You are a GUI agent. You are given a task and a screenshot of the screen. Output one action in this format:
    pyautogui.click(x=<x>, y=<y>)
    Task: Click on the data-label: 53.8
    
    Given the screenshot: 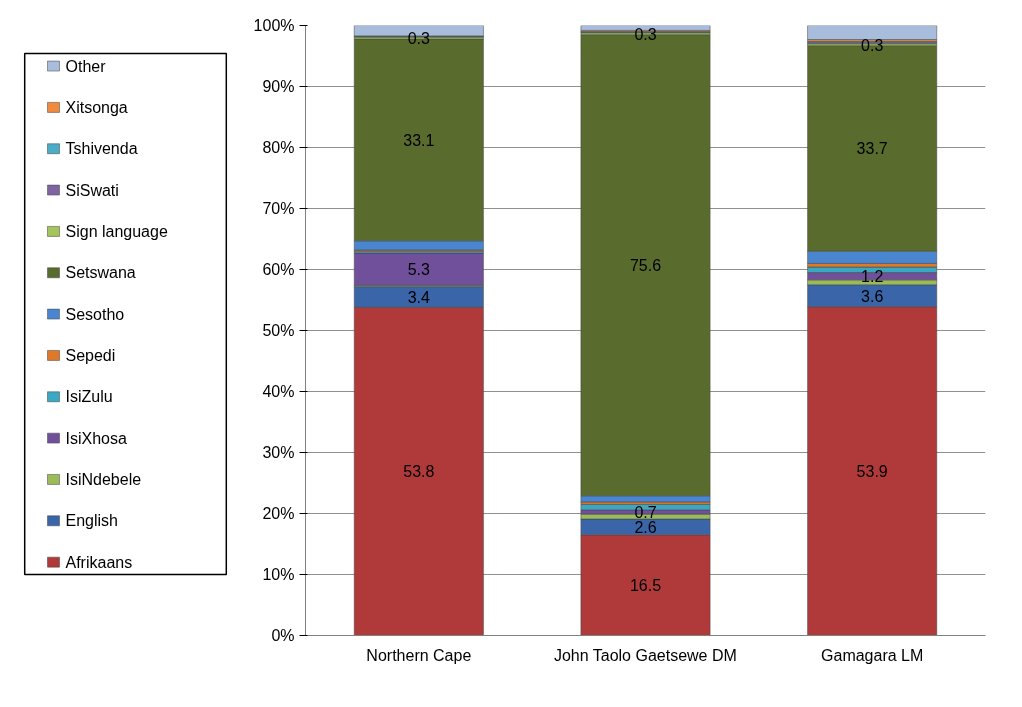 What is the action you would take?
    pyautogui.click(x=419, y=472)
    